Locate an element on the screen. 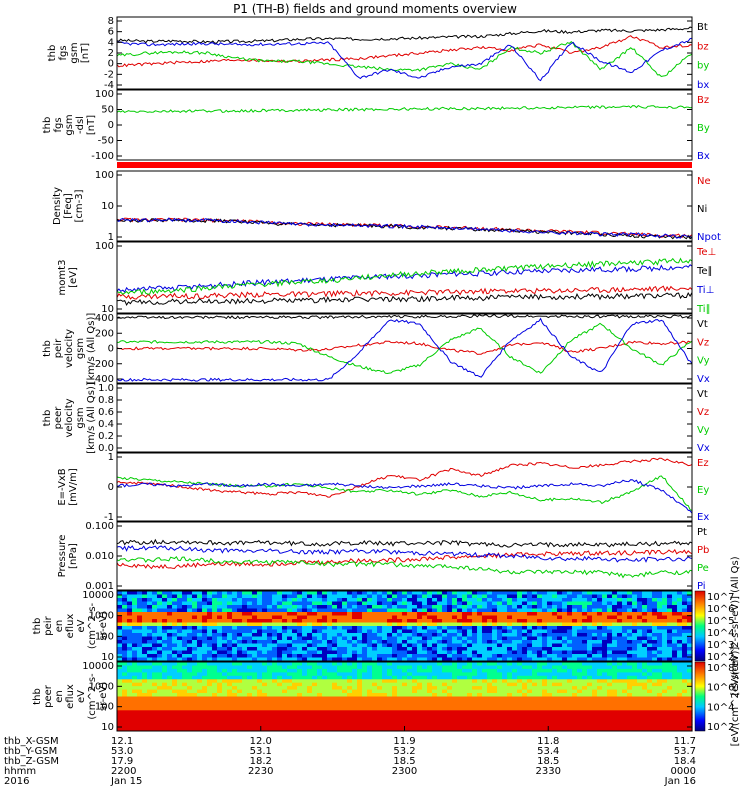 Image resolution: width=750 pixels, height=800 pixels. legend-entry: Vx is located at coordinates (703, 379).